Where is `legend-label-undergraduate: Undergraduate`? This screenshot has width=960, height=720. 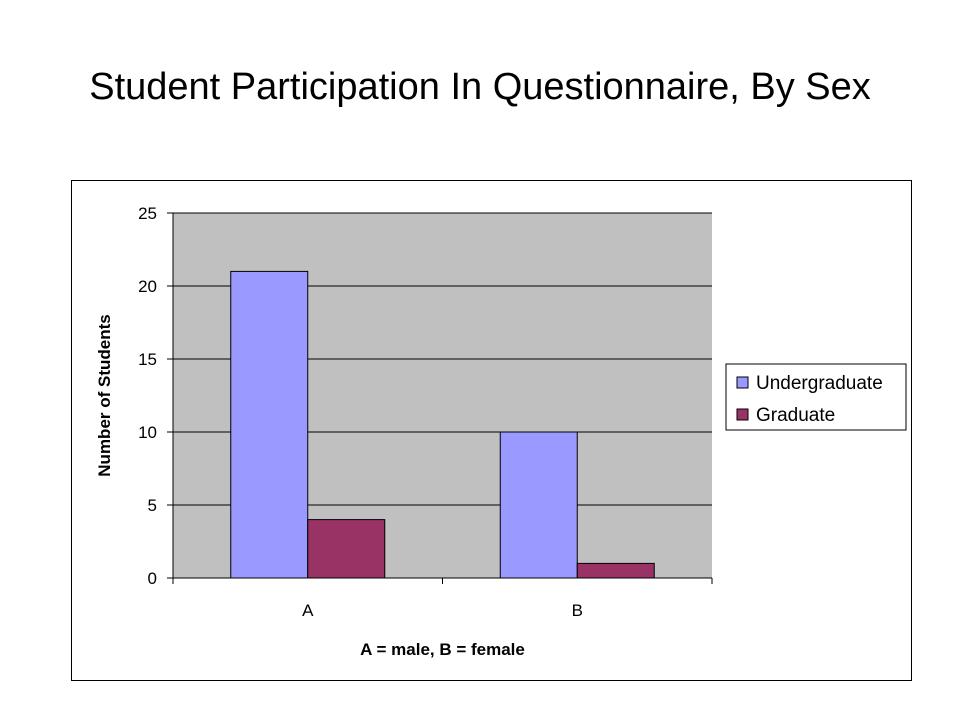
legend-label-undergraduate: Undergraduate is located at coordinates (819, 383).